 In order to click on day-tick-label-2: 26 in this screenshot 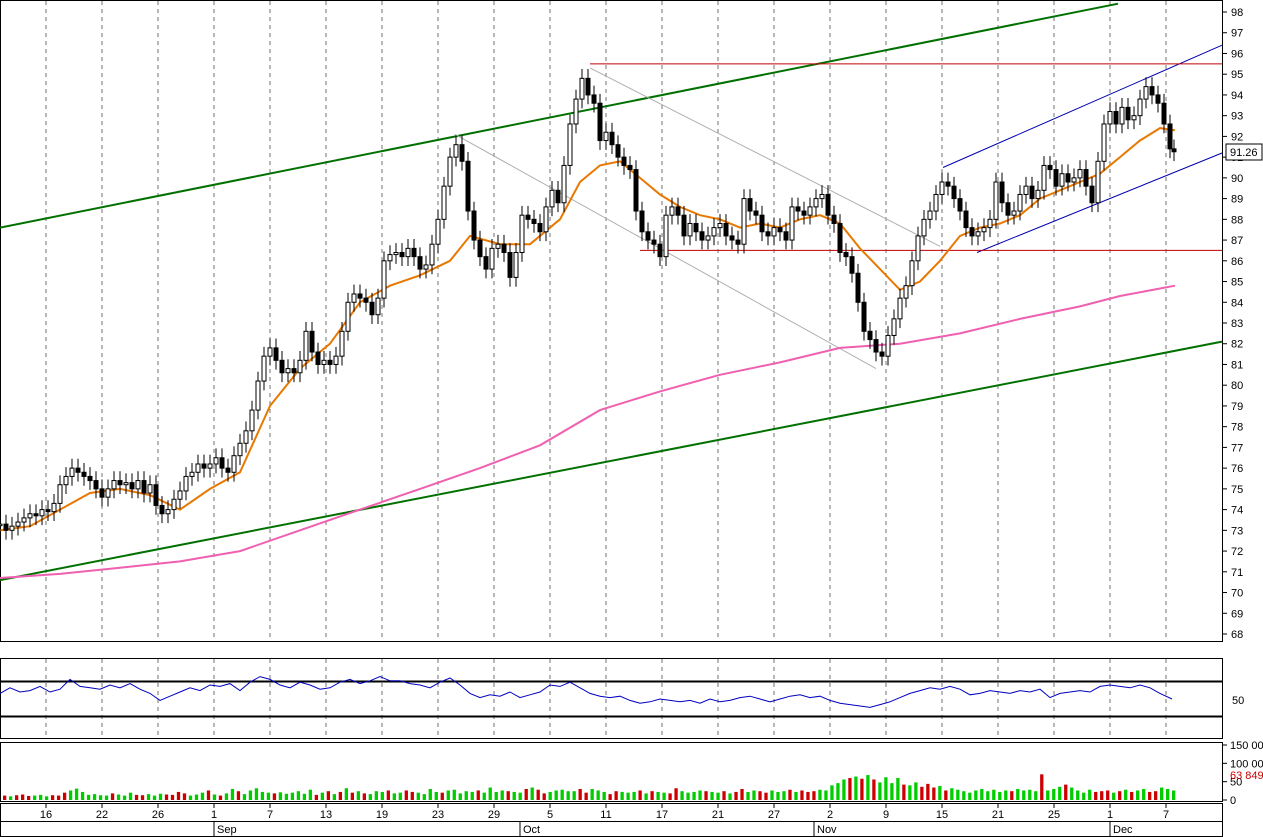, I will do `click(158, 815)`.